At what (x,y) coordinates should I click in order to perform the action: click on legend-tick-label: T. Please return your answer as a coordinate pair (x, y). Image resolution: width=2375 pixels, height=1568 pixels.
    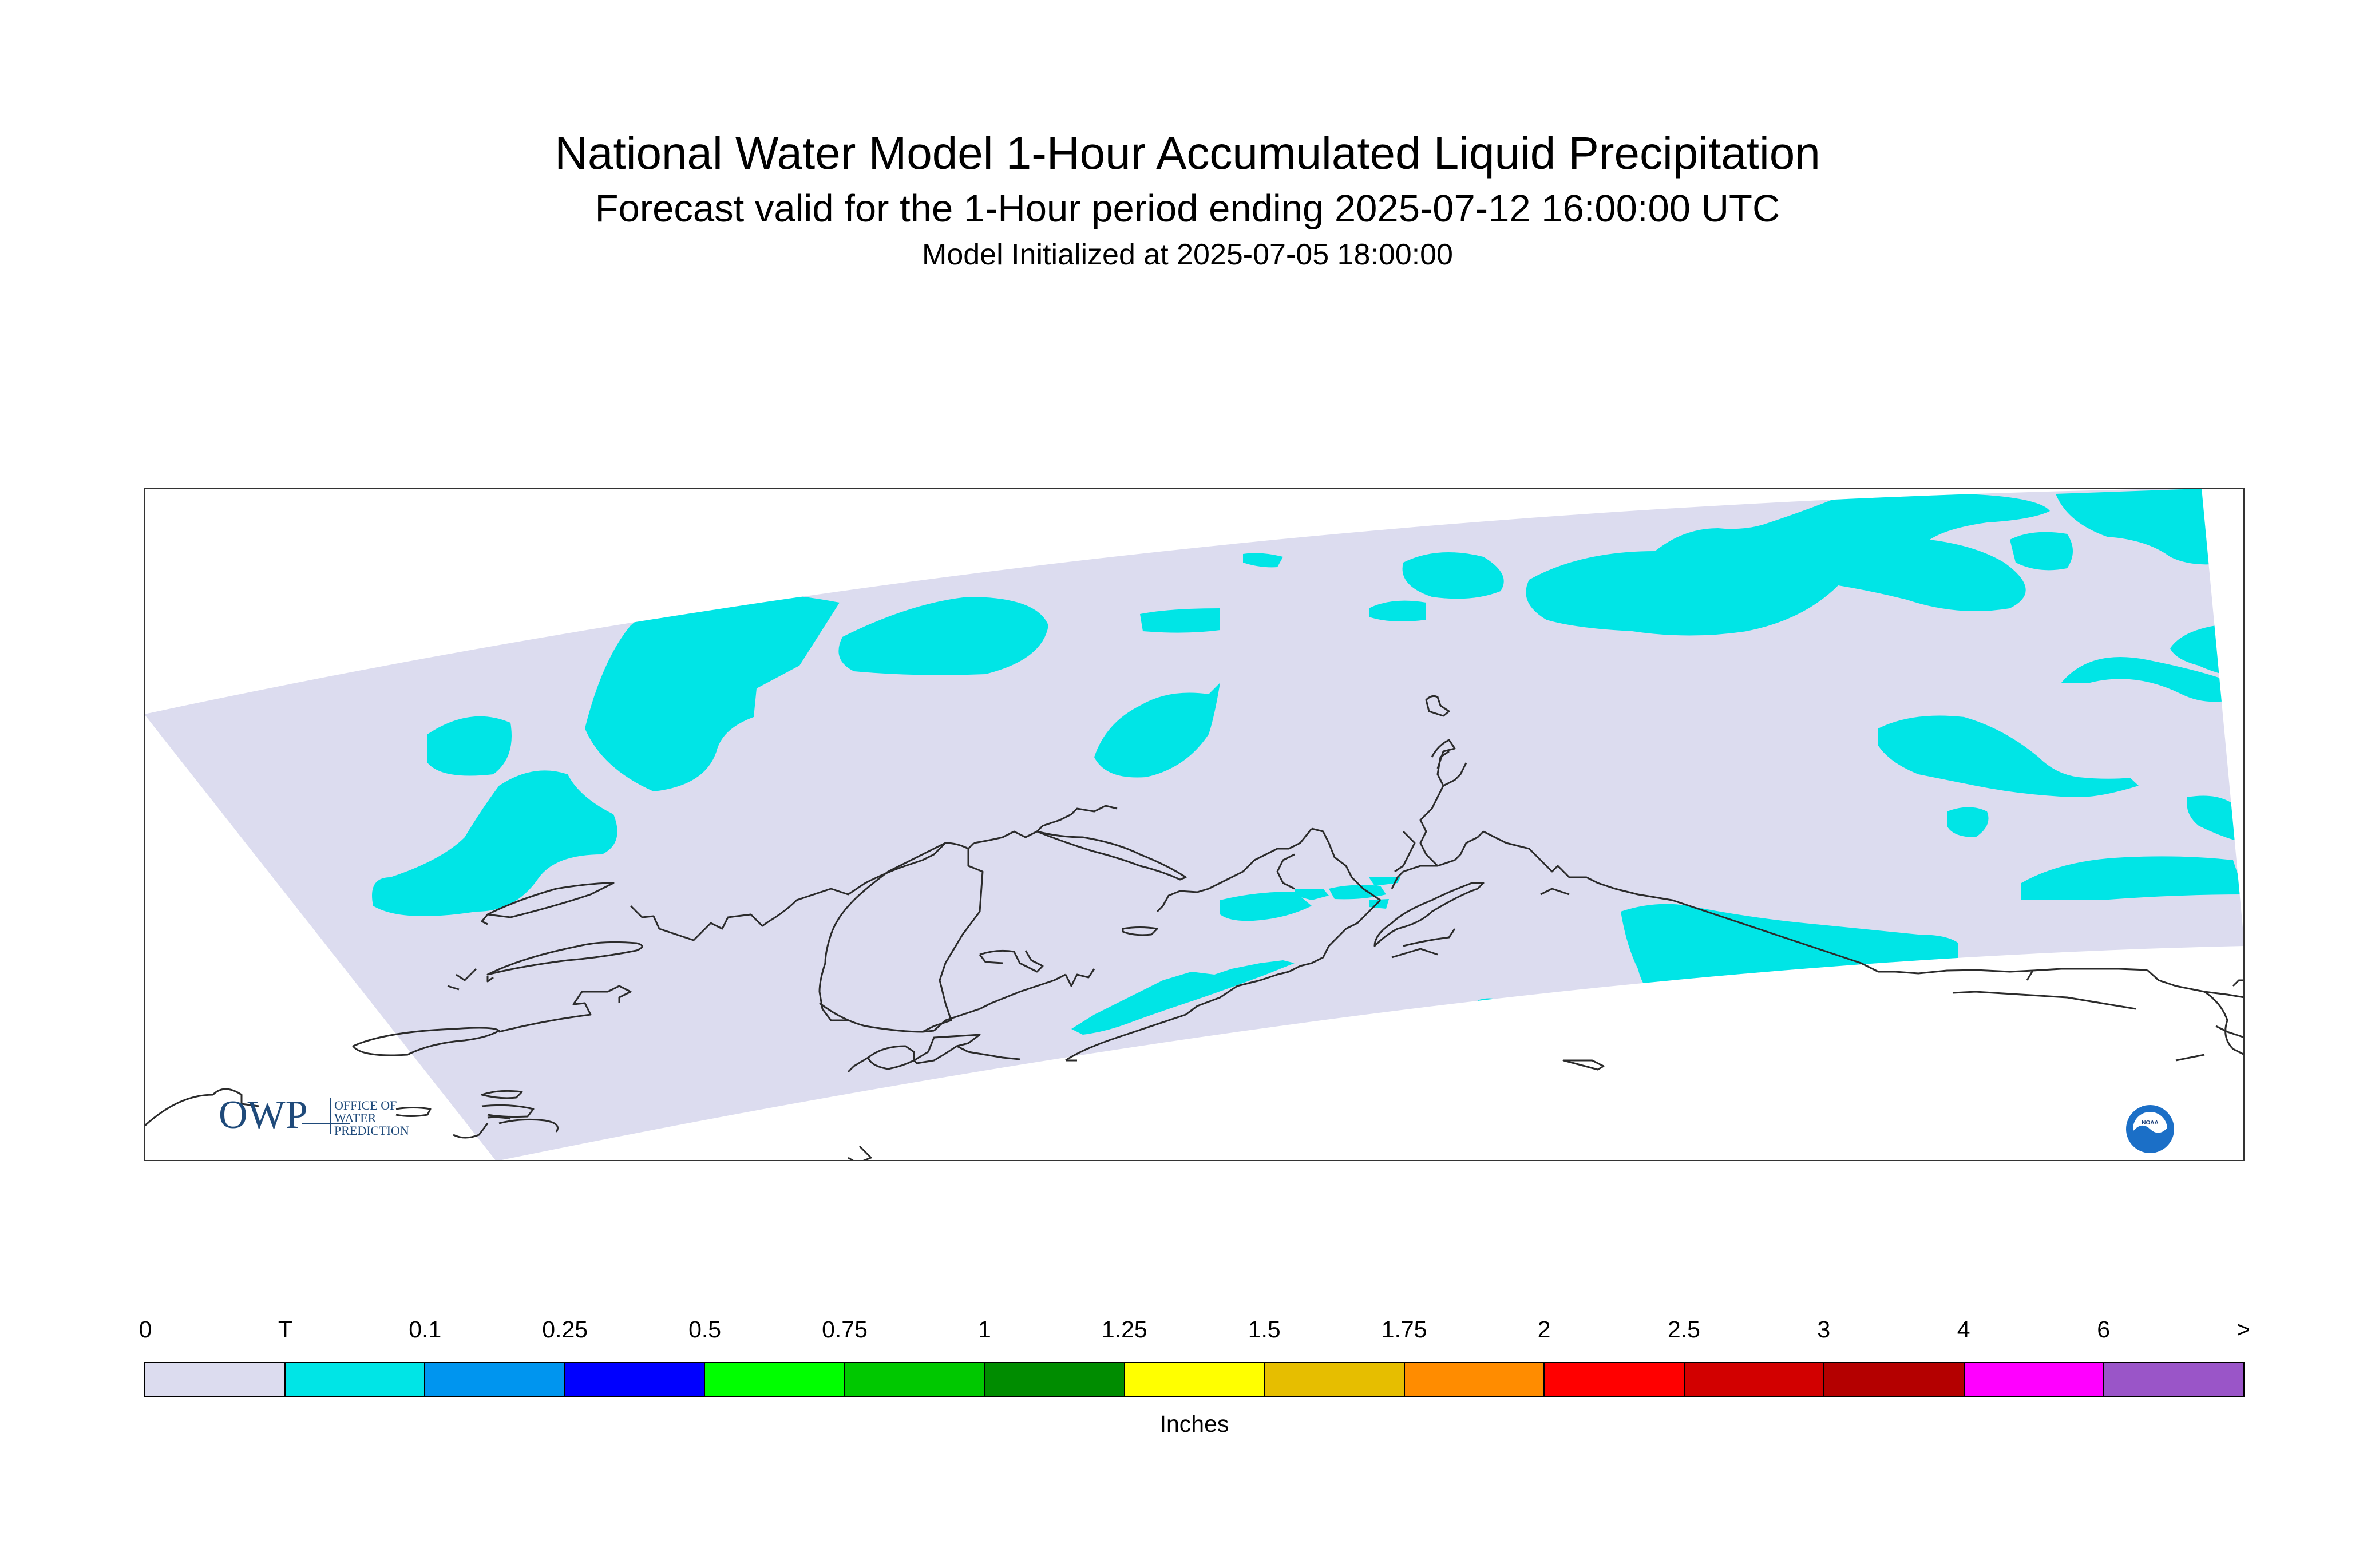
    Looking at the image, I should click on (285, 1329).